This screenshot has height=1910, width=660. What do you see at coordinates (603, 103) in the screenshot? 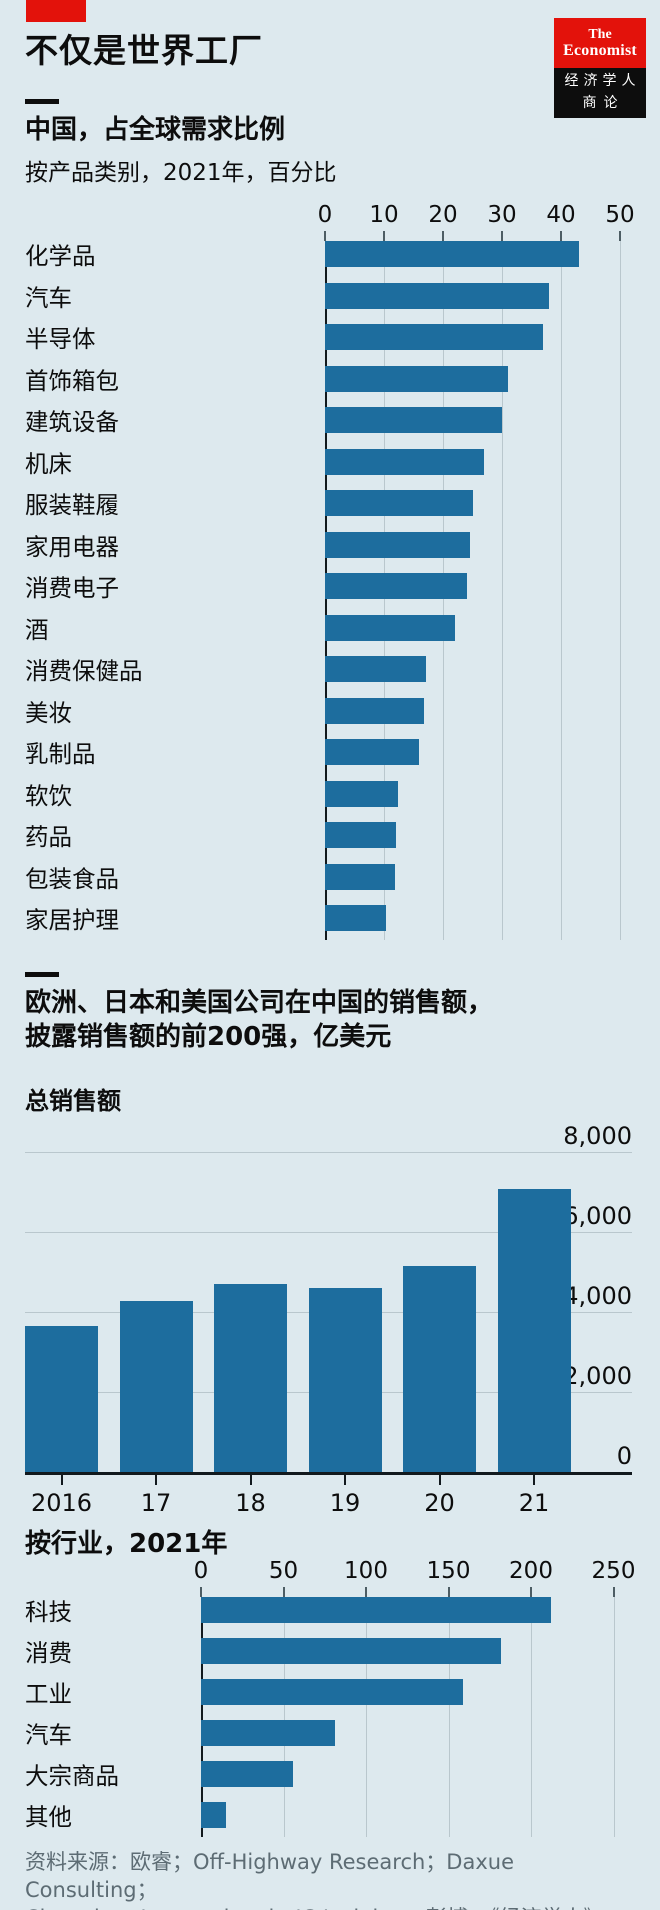
I see `logo-text-shanglun: 商论` at bounding box center [603, 103].